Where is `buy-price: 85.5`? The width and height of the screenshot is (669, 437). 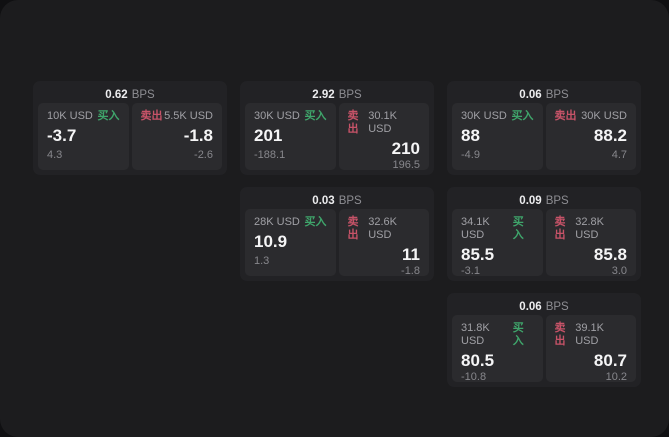 buy-price: 85.5 is located at coordinates (478, 254).